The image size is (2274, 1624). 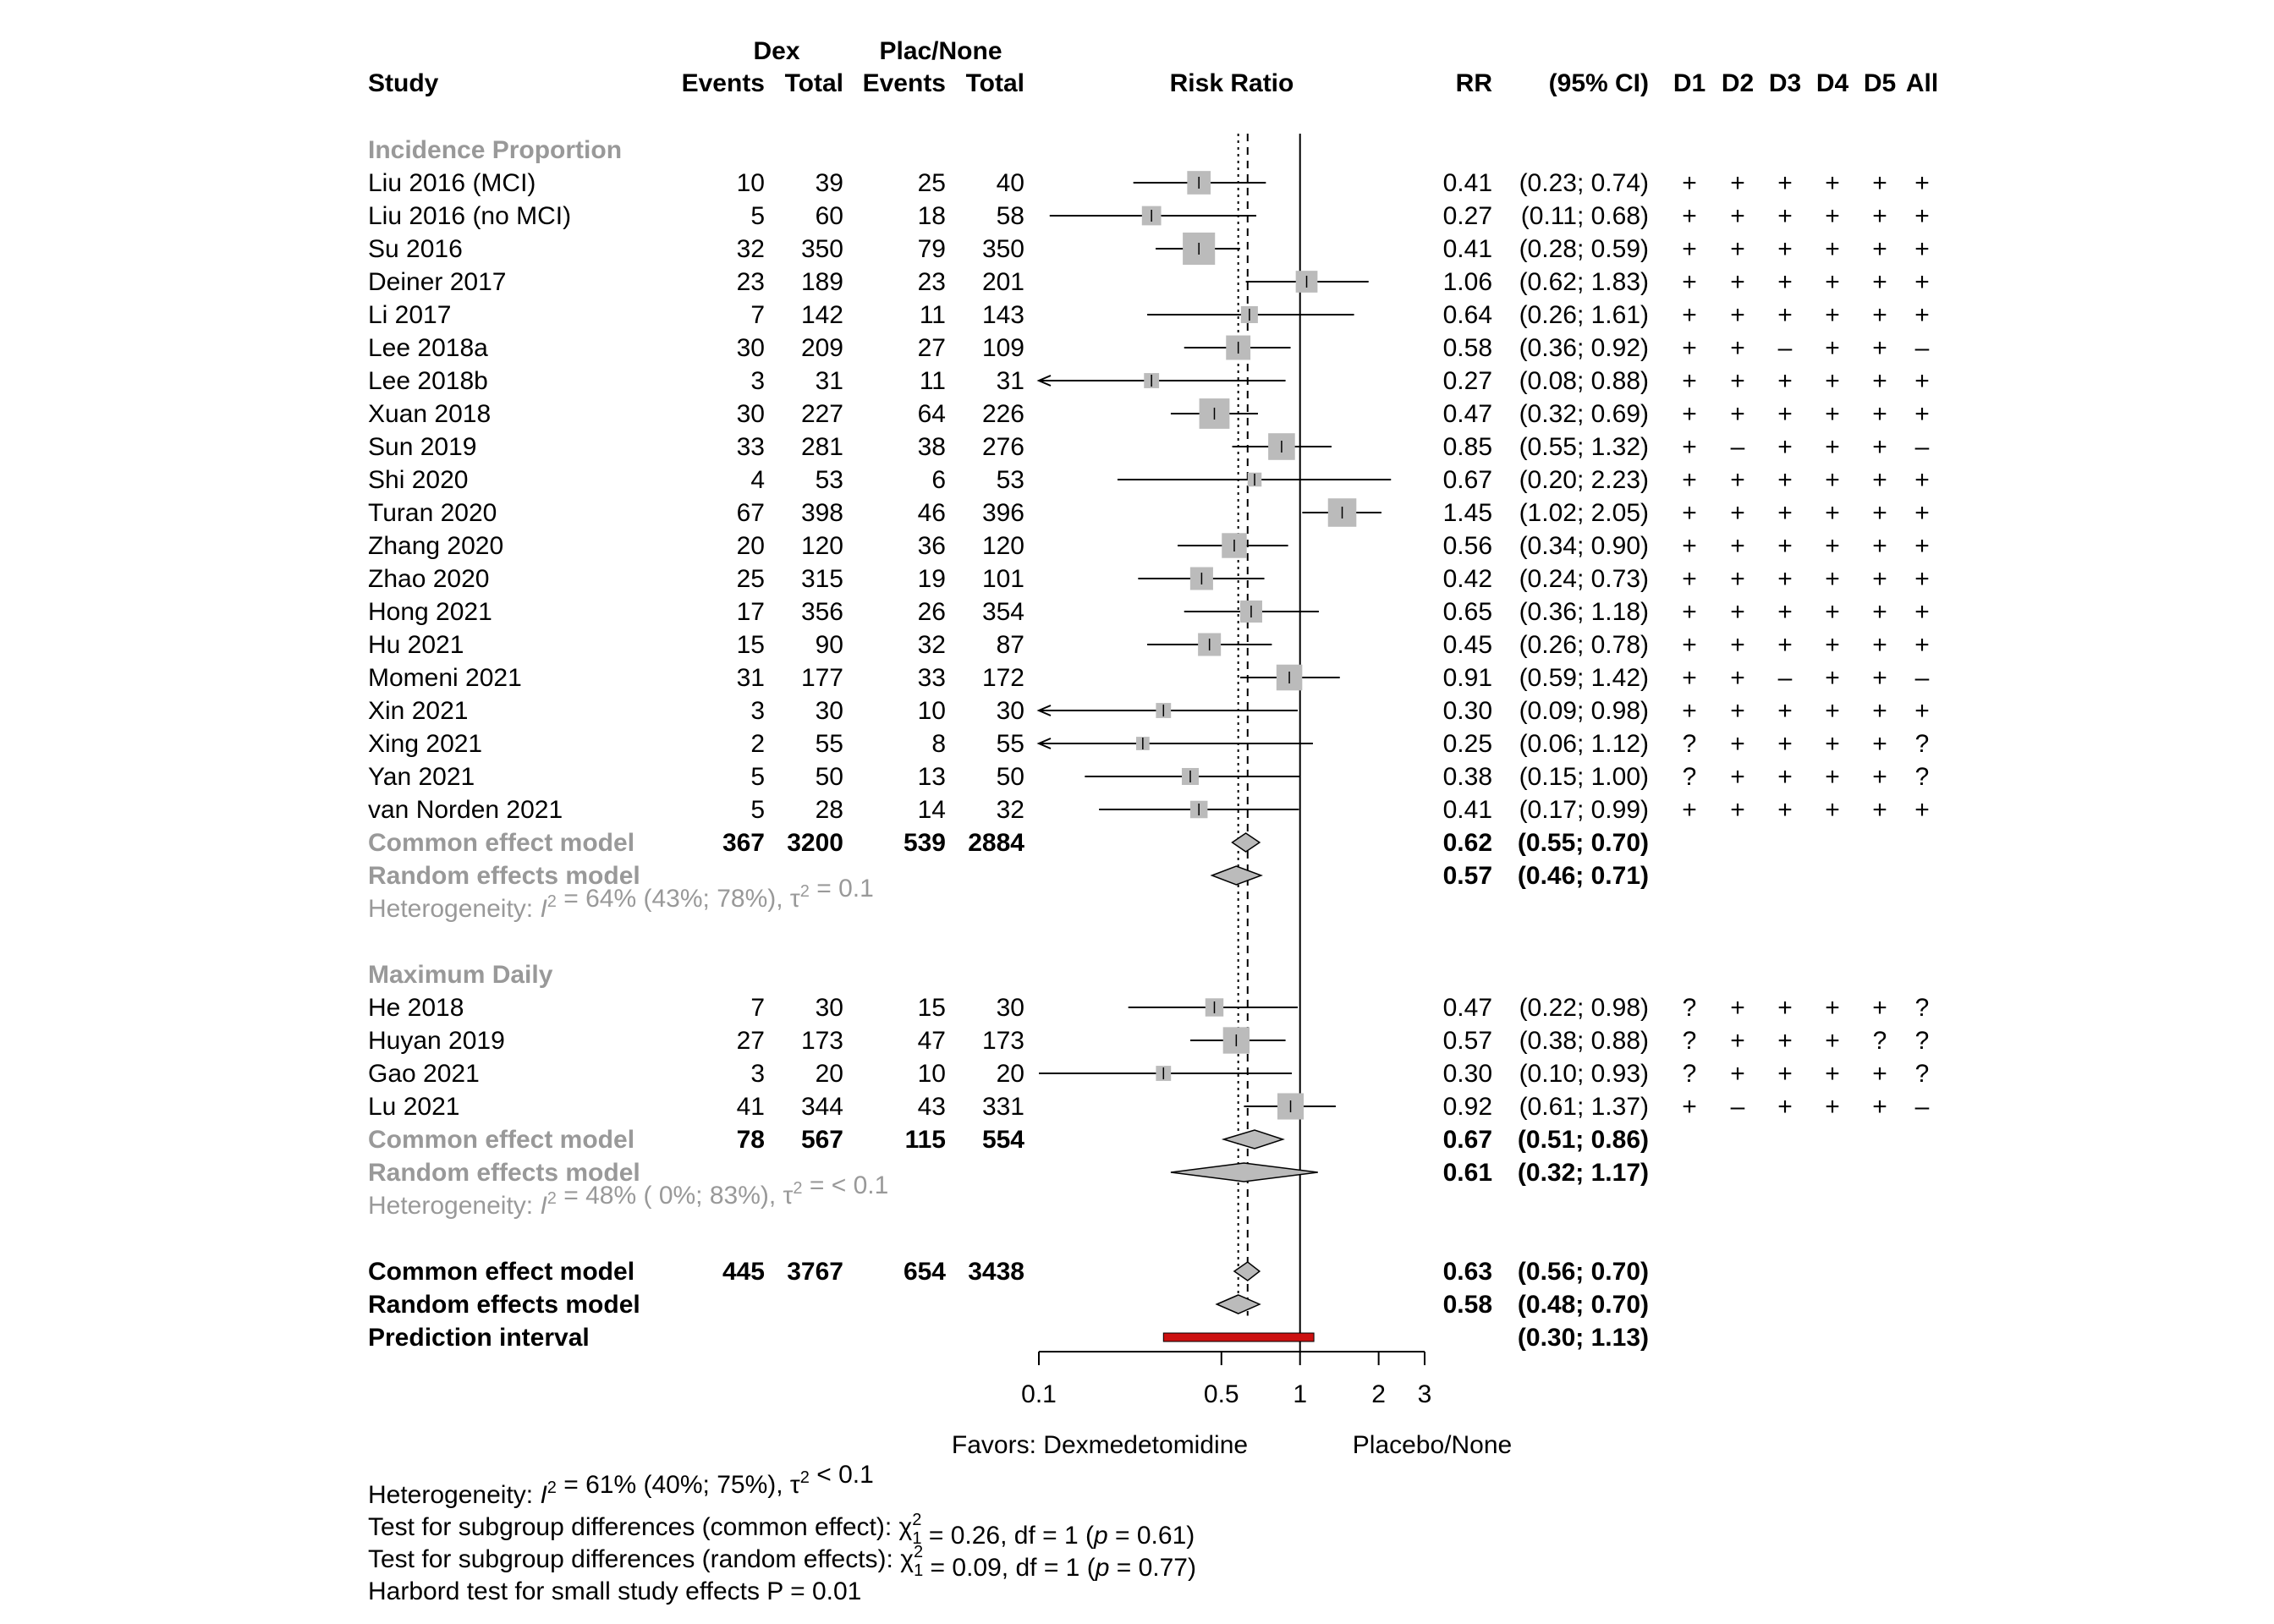 What do you see at coordinates (1474, 83) in the screenshot?
I see `header-rr: RR` at bounding box center [1474, 83].